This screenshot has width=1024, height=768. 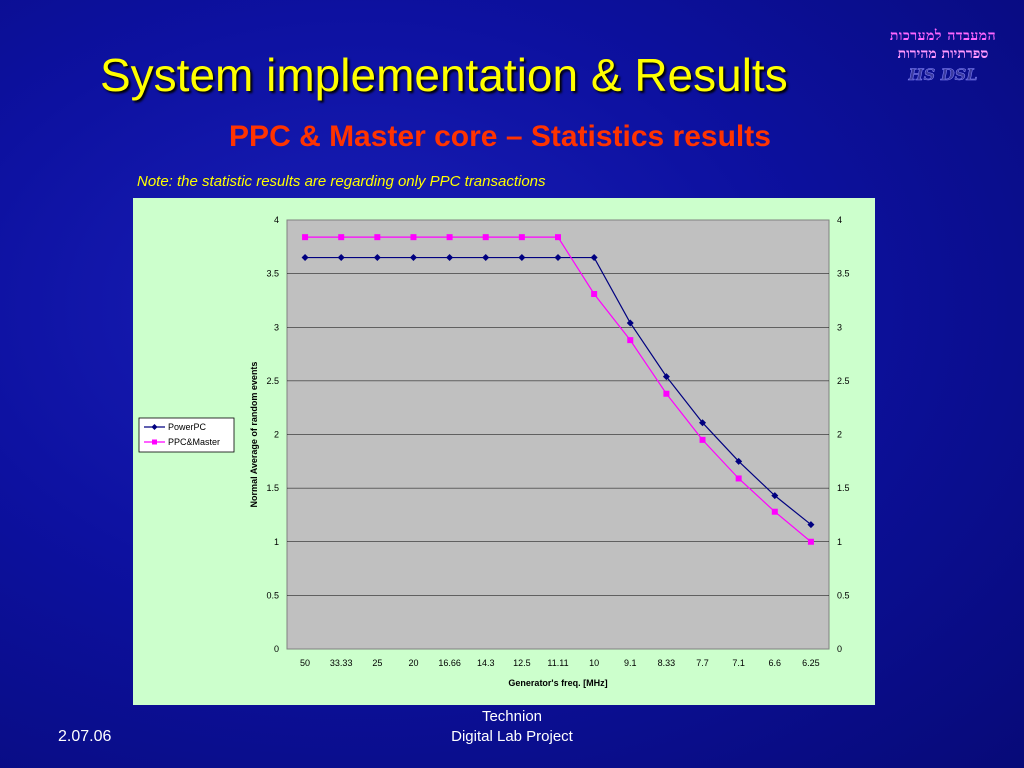 I want to click on footer-date: 2.07.06, so click(x=85, y=736).